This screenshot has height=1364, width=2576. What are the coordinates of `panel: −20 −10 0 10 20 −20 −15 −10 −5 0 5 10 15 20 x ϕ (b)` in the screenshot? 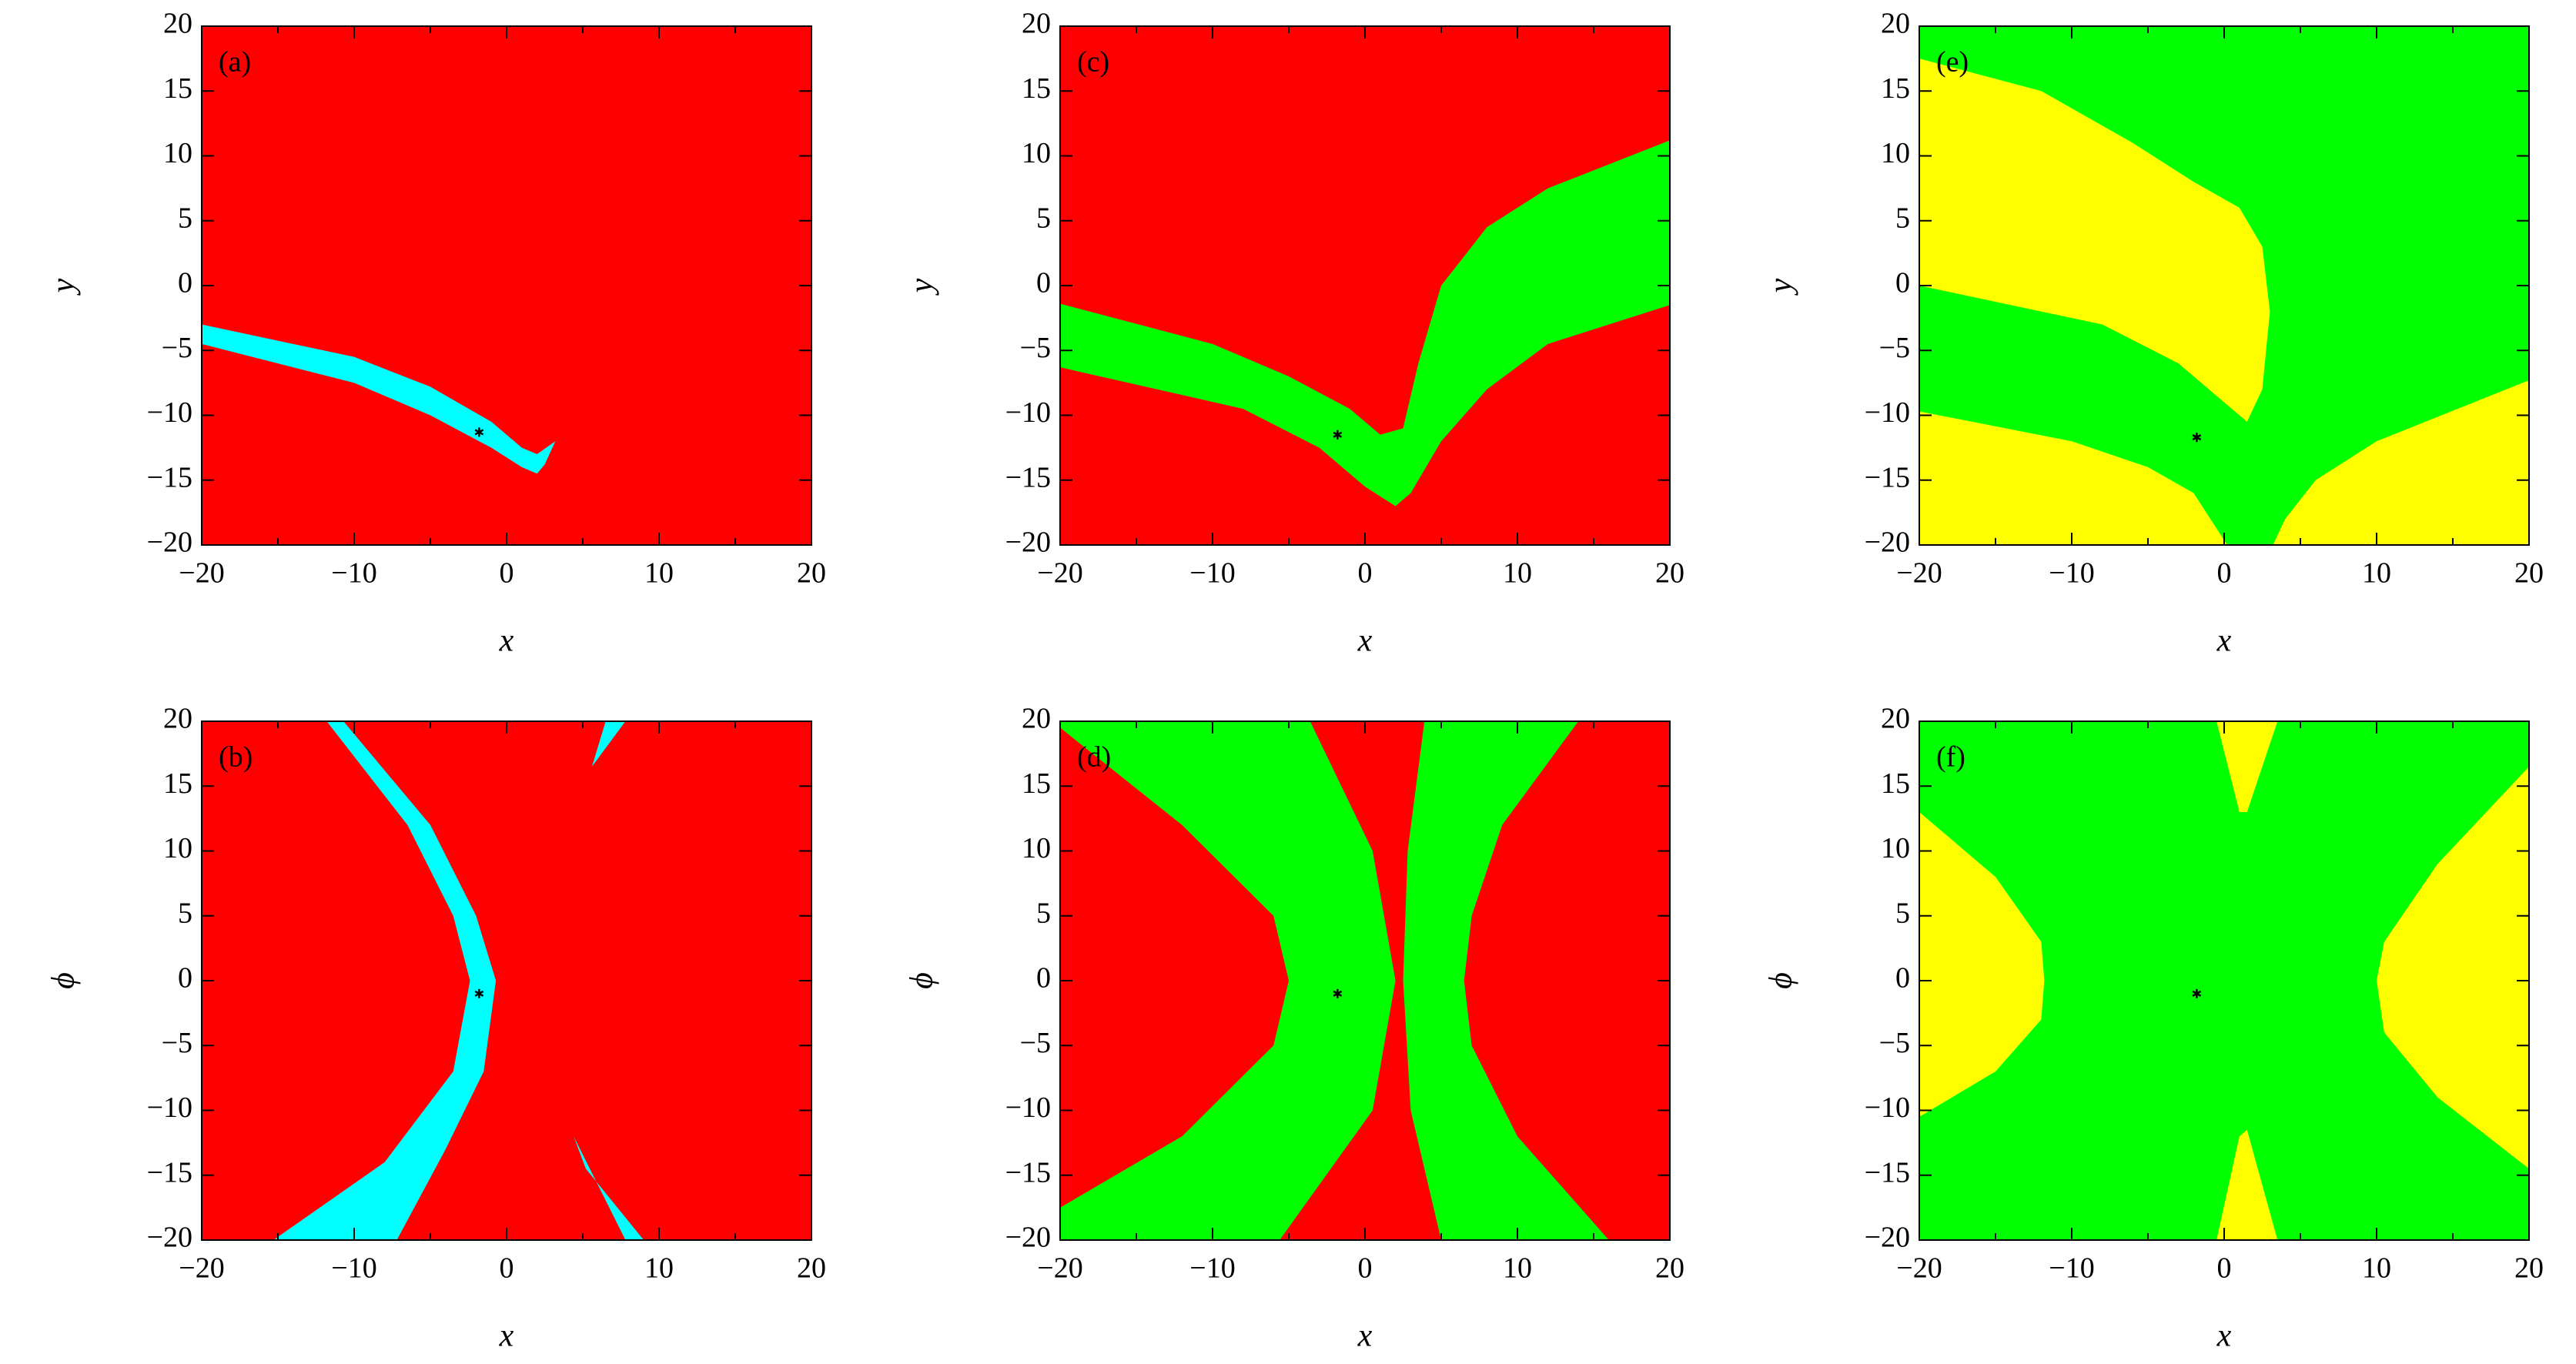 It's located at (436, 1028).